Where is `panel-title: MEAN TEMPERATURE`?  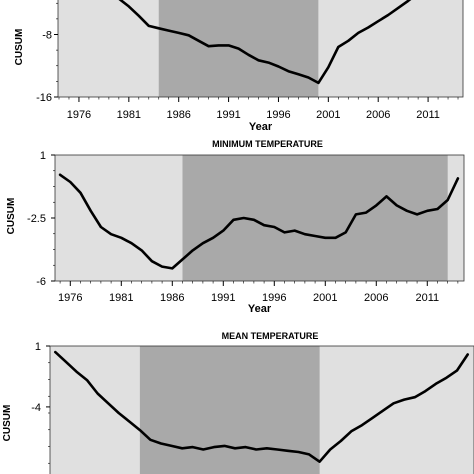 panel-title: MEAN TEMPERATURE is located at coordinates (270, 336).